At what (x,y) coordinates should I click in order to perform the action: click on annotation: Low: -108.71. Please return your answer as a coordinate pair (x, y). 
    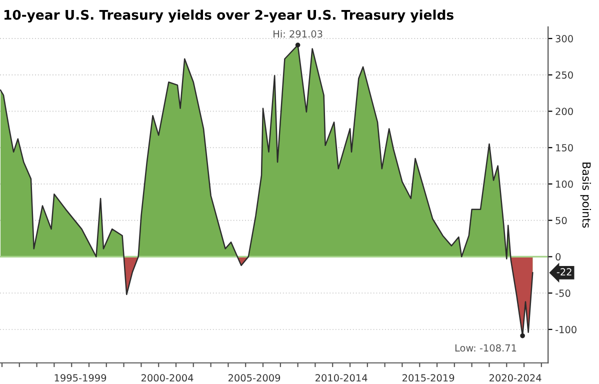
    Looking at the image, I should click on (485, 348).